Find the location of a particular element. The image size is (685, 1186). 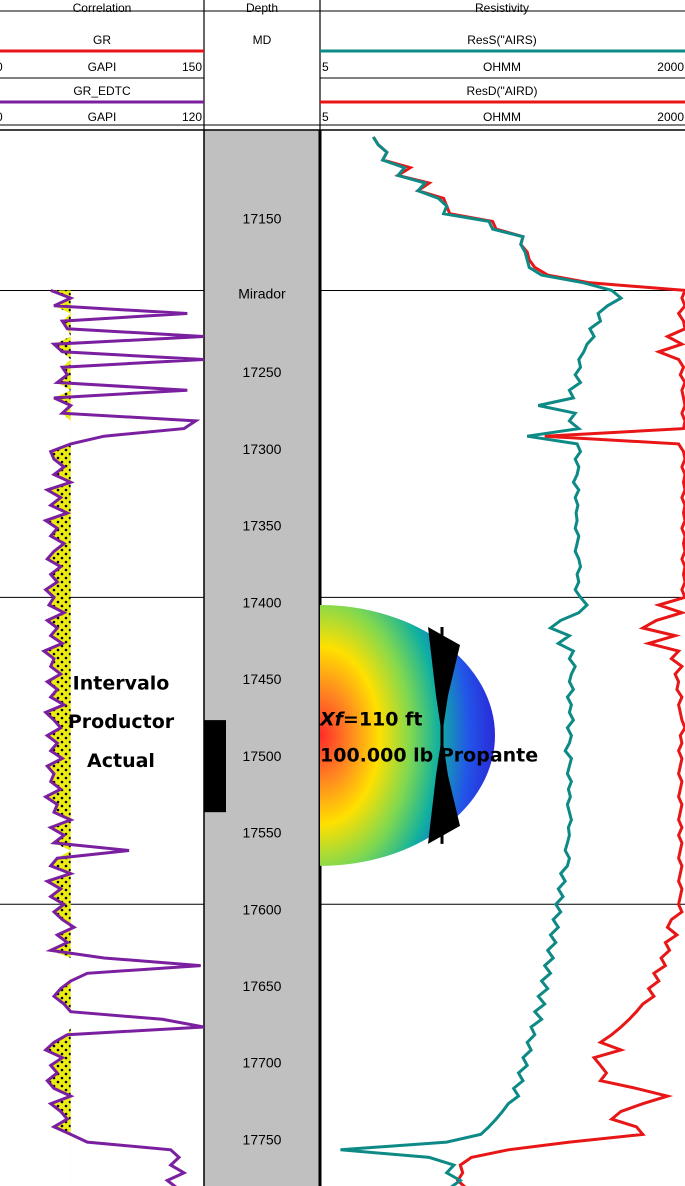

xf-value: =110 ft is located at coordinates (383, 719).